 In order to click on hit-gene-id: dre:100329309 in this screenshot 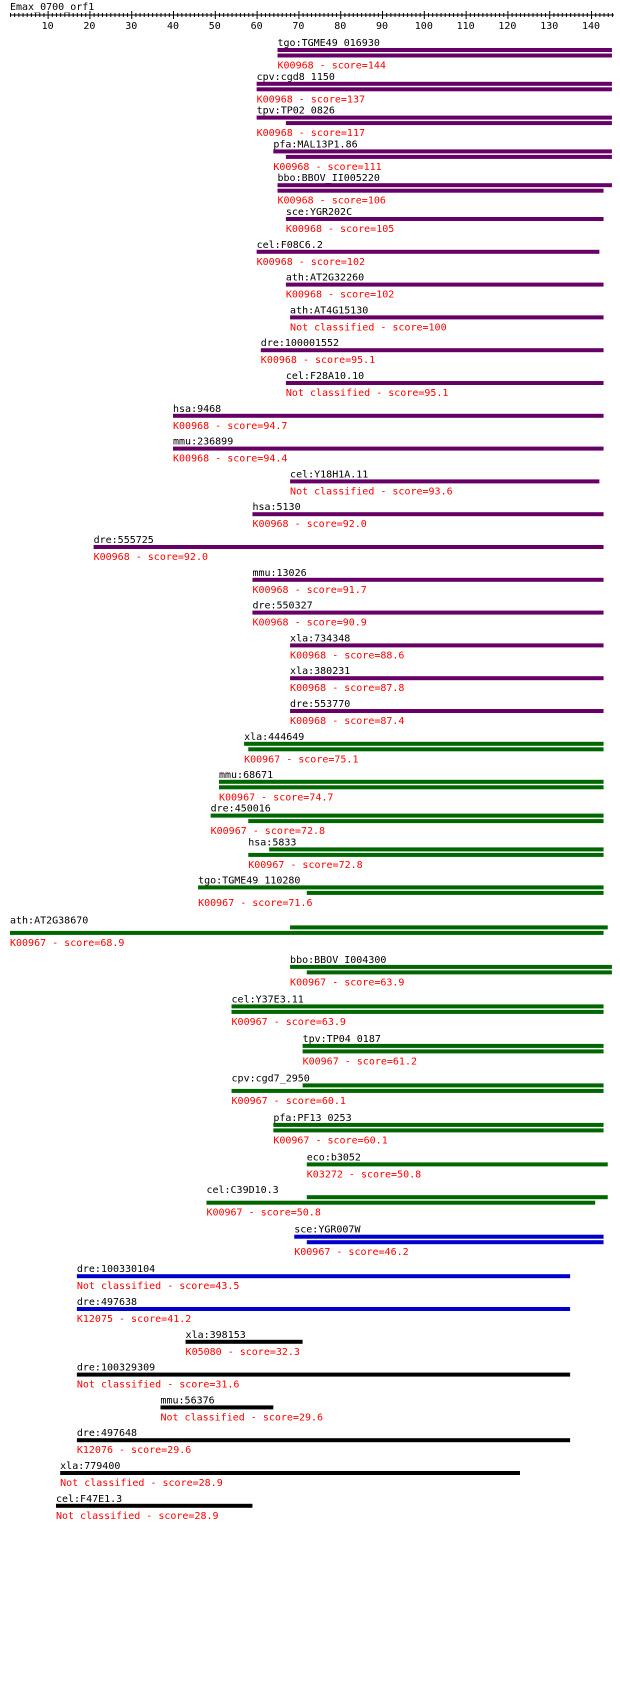, I will do `click(116, 1368)`.